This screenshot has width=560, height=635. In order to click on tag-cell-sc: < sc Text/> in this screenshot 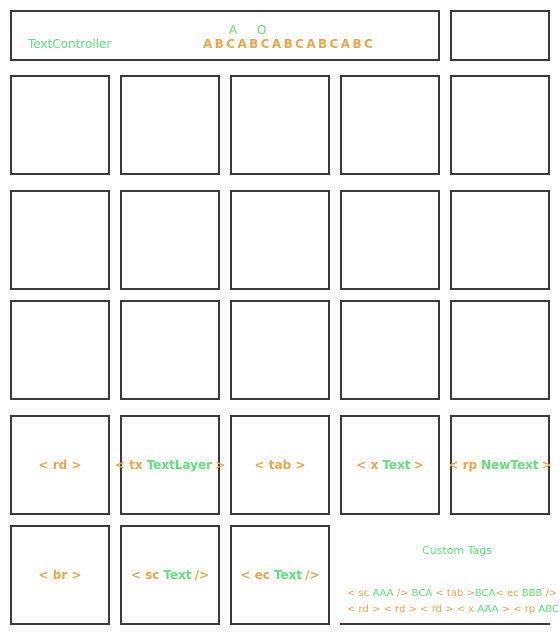, I will do `click(170, 575)`.